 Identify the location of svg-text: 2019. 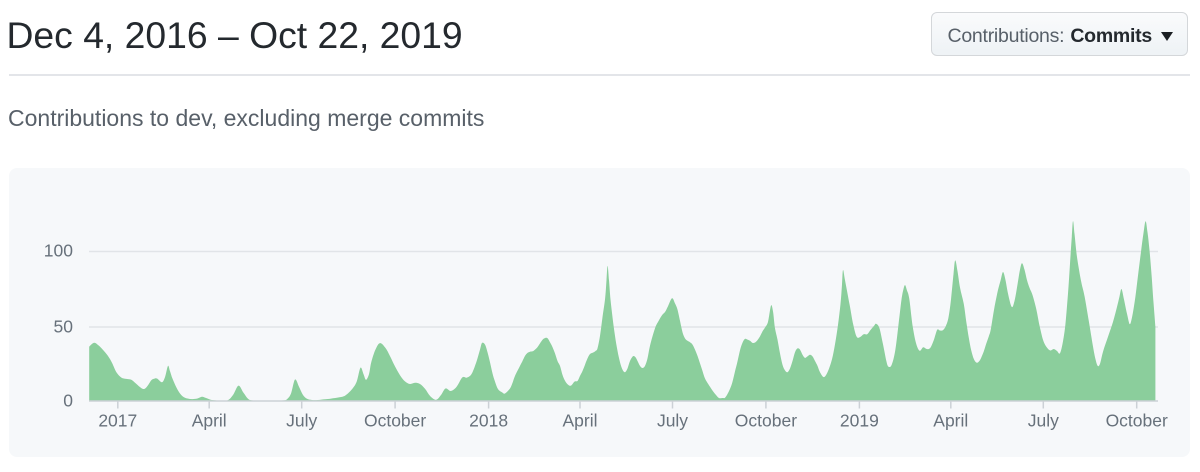
(859, 421).